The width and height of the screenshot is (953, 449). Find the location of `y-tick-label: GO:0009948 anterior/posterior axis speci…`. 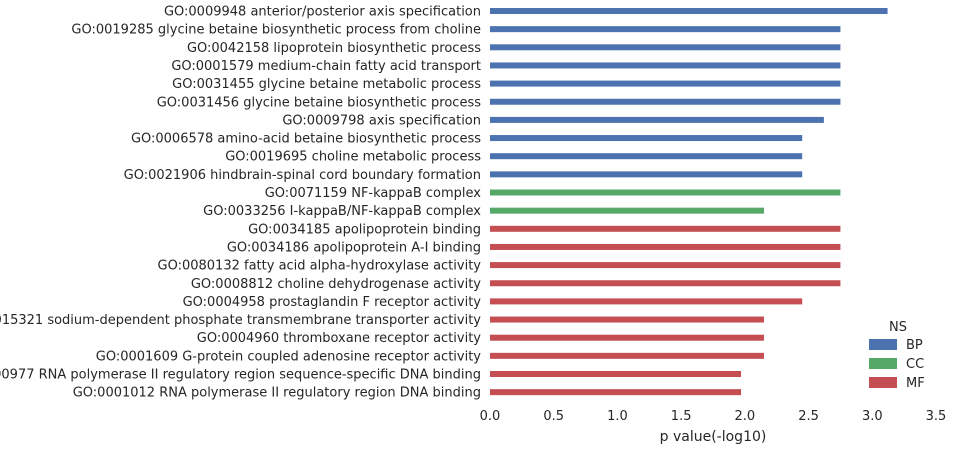

y-tick-label: GO:0009948 anterior/posterior axis speci… is located at coordinates (322, 12).